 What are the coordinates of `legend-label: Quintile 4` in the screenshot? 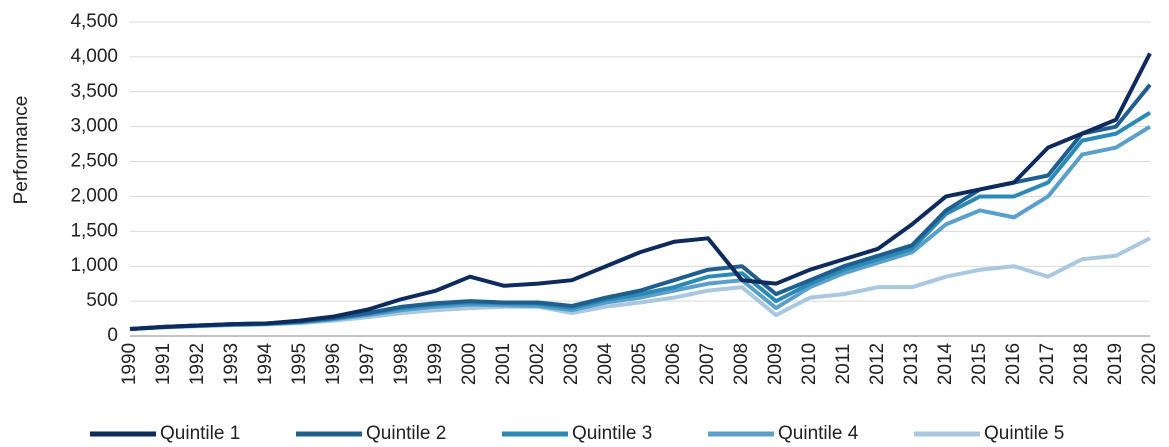 It's located at (818, 433).